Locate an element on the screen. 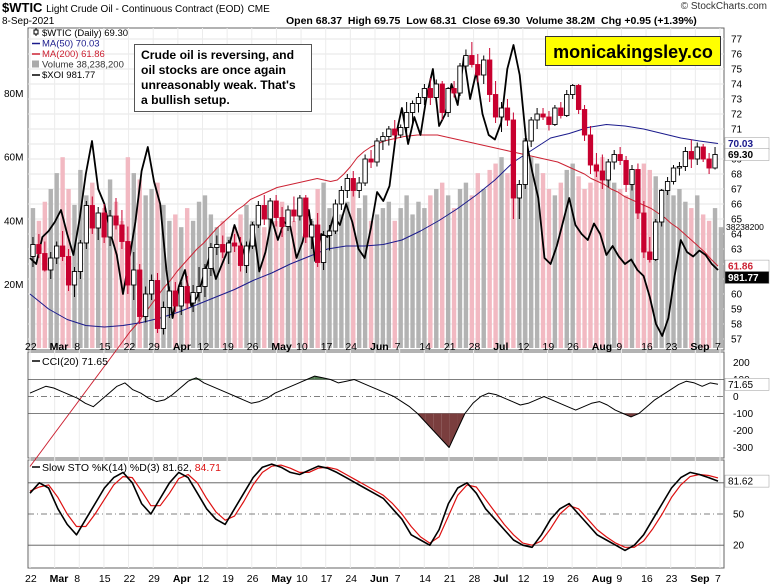 Image resolution: width=771 pixels, height=587 pixels. date-tick-label: 14 is located at coordinates (425, 347).